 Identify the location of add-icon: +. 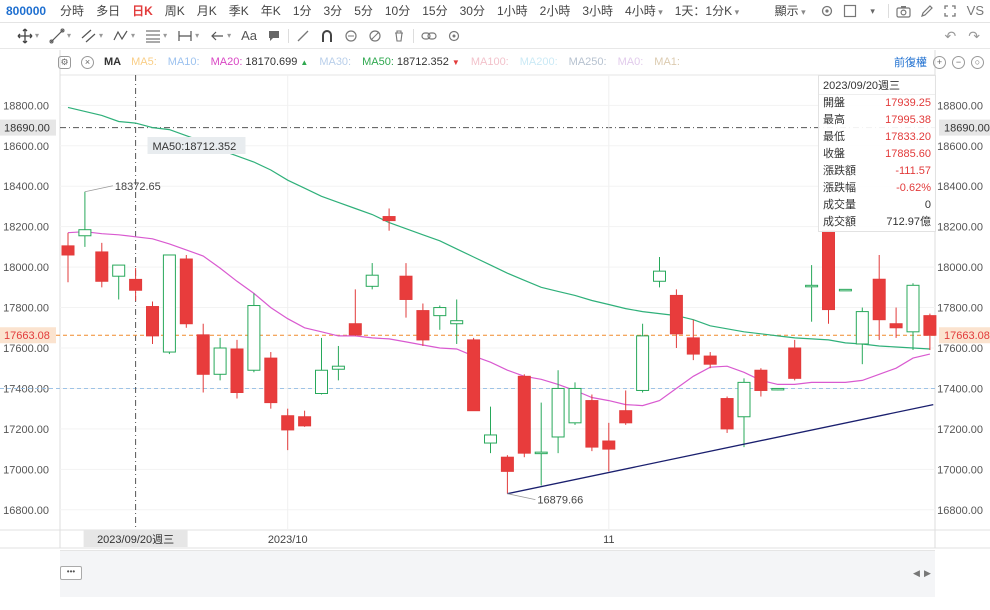
(939, 62).